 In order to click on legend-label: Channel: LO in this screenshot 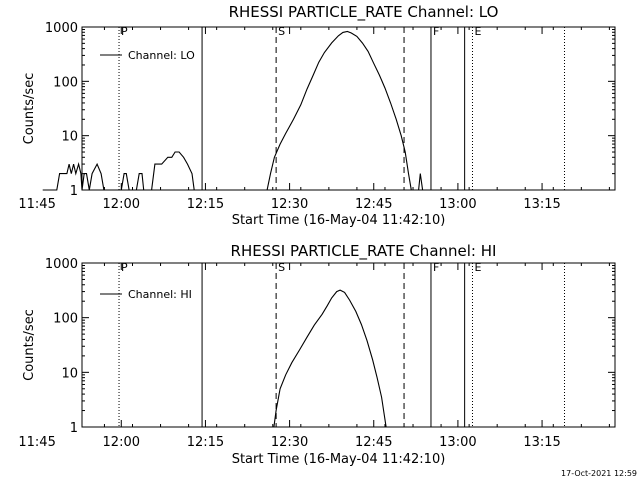, I will do `click(161, 55)`.